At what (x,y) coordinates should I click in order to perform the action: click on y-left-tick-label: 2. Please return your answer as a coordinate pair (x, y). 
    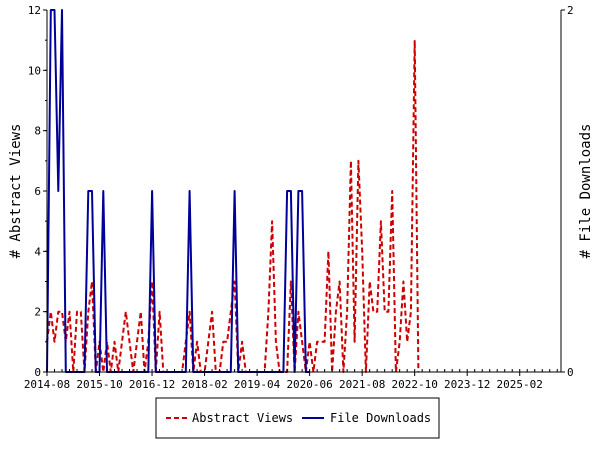
    Looking at the image, I should click on (37, 312).